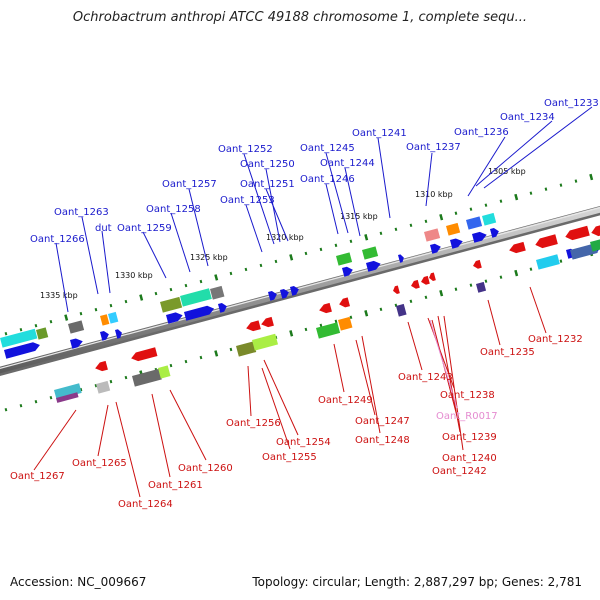 Image resolution: width=600 pixels, height=600 pixels. I want to click on gene-label-oant-1249: Oant_1249, so click(345, 400).